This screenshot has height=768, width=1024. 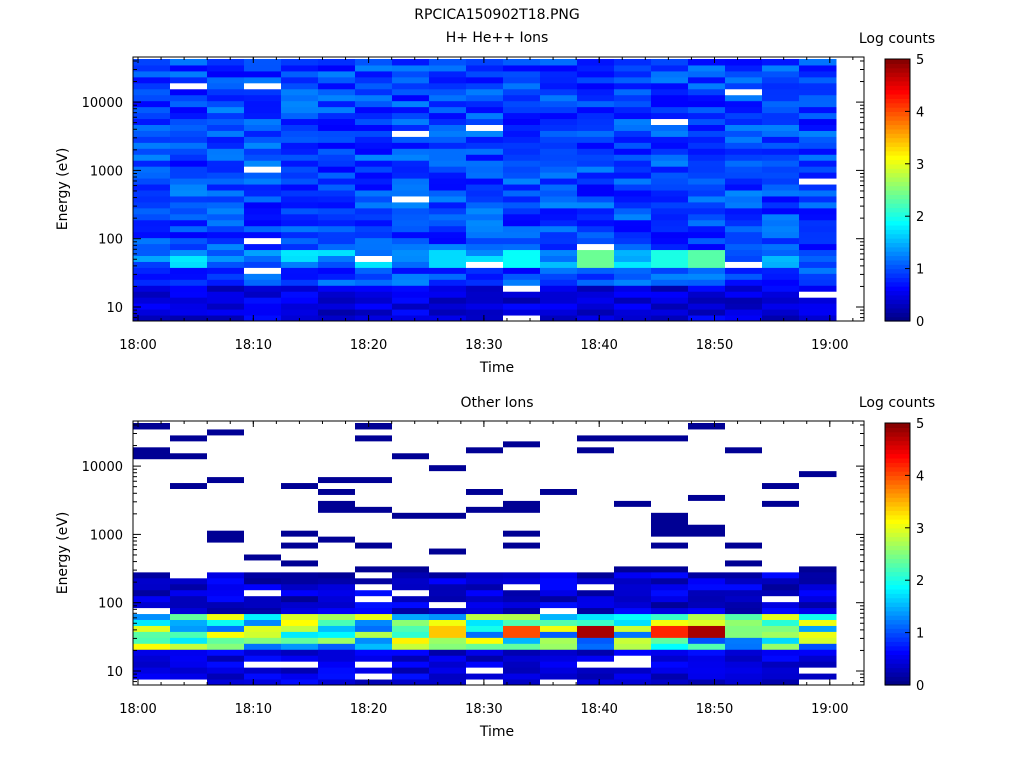 I want to click on x-tick-label: 18:30, so click(x=483, y=709).